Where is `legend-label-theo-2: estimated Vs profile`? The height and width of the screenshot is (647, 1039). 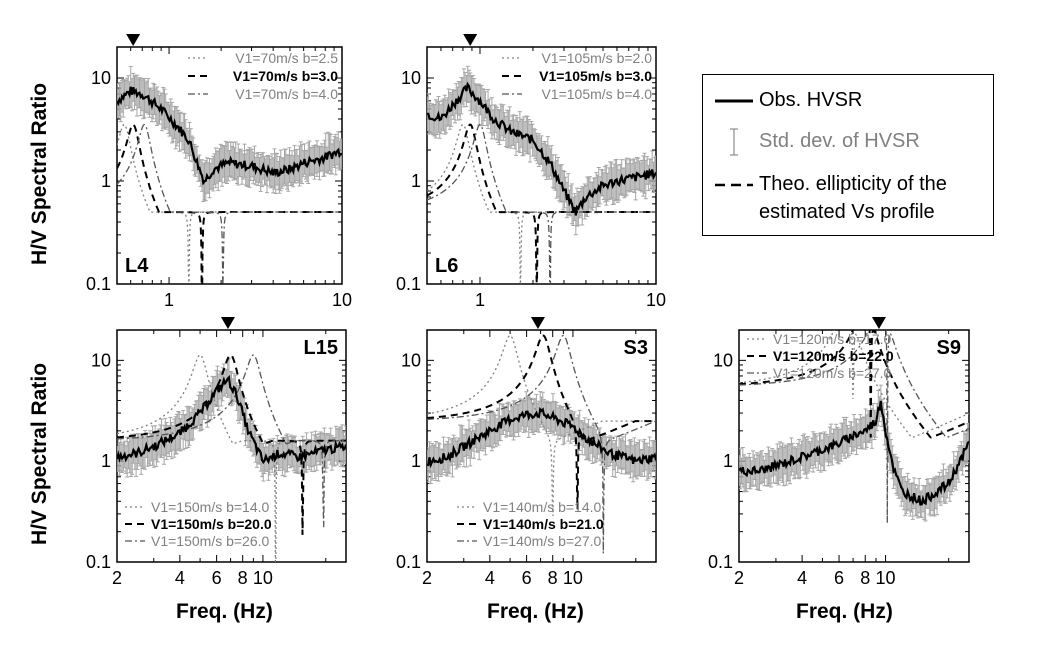
legend-label-theo-2: estimated Vs profile is located at coordinates (847, 212).